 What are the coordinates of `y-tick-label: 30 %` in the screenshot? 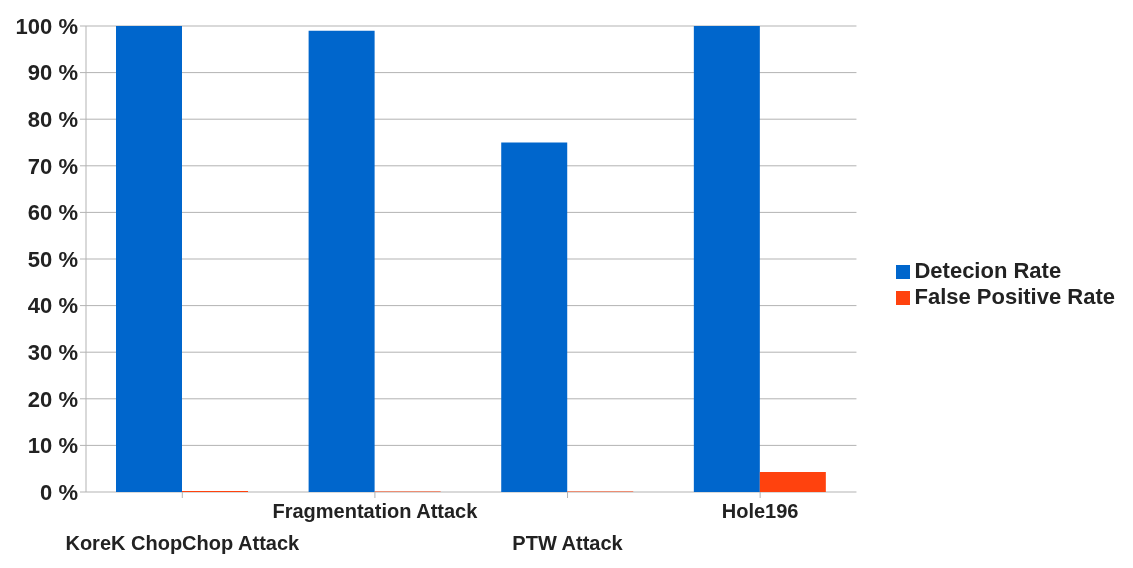 It's located at (52, 353).